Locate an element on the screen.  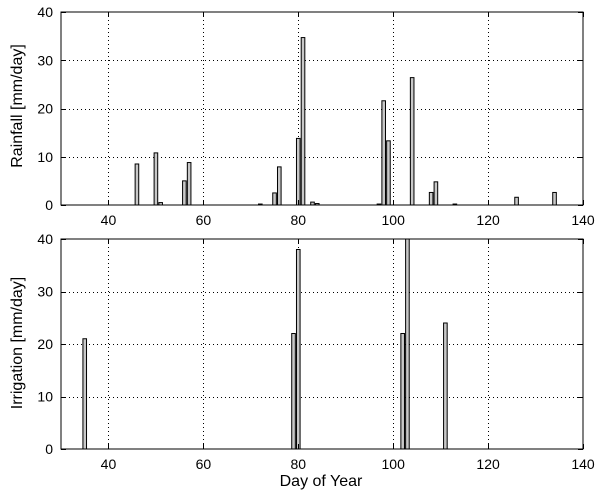
irrigation-y-axis-label: Irrigation [mm/day] is located at coordinates (17, 343).